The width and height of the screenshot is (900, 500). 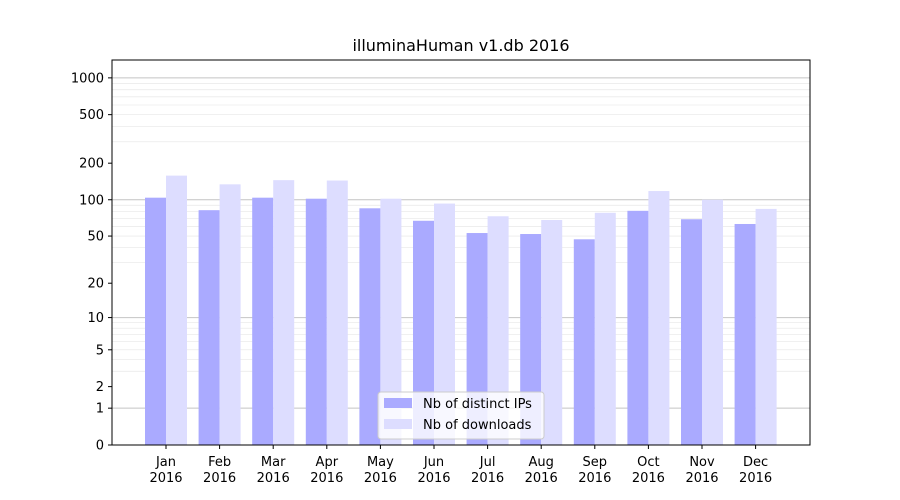 I want to click on y-tick-label: 20, so click(x=95, y=284).